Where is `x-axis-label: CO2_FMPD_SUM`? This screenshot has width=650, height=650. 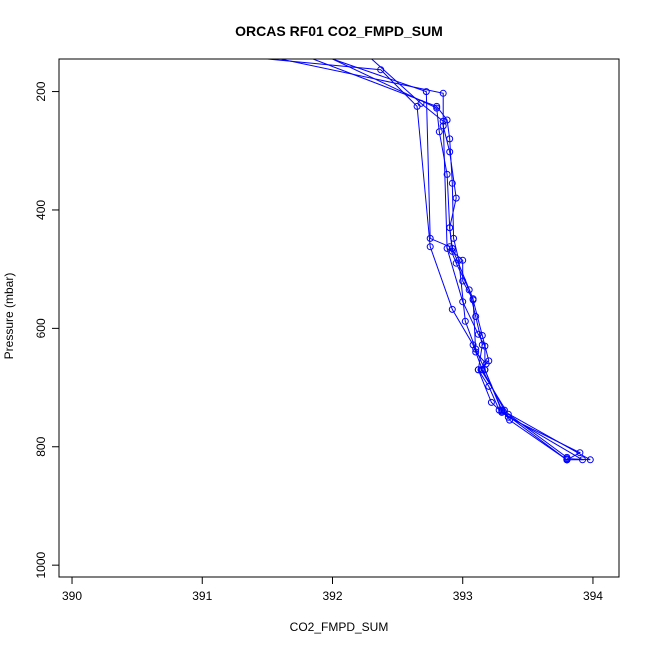 x-axis-label: CO2_FMPD_SUM is located at coordinates (339, 627).